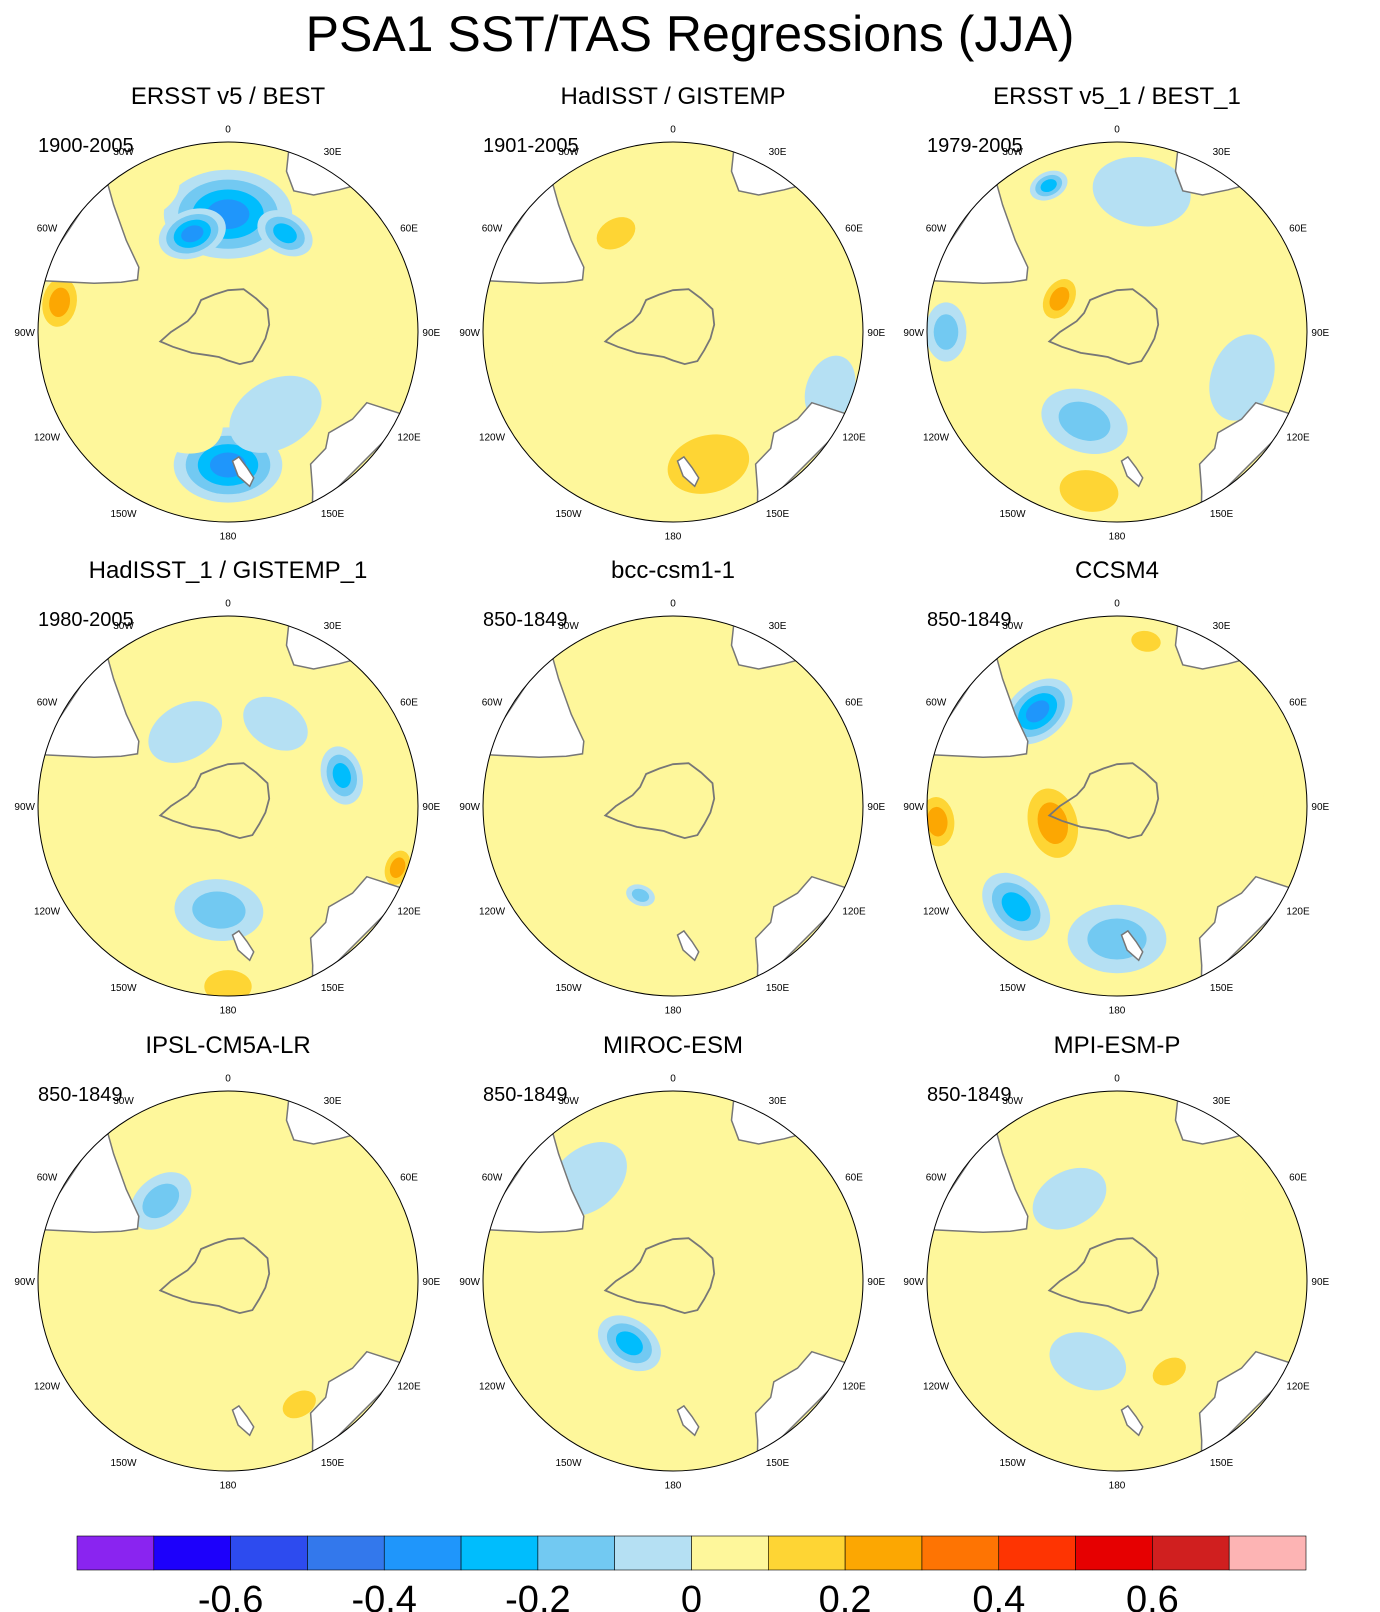 This screenshot has width=1380, height=1612. What do you see at coordinates (86, 620) in the screenshot?
I see `period-label: 1980-2005` at bounding box center [86, 620].